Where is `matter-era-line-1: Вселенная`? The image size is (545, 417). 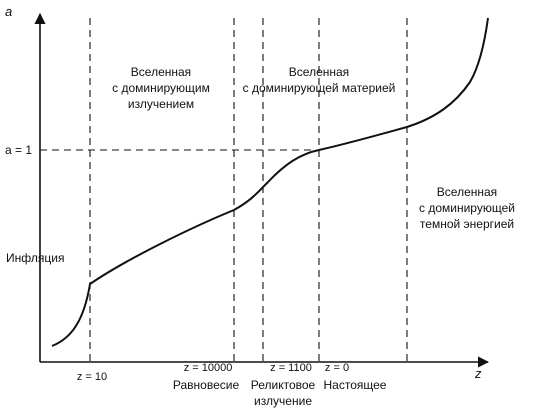
matter-era-line-1: Вселенная is located at coordinates (319, 72).